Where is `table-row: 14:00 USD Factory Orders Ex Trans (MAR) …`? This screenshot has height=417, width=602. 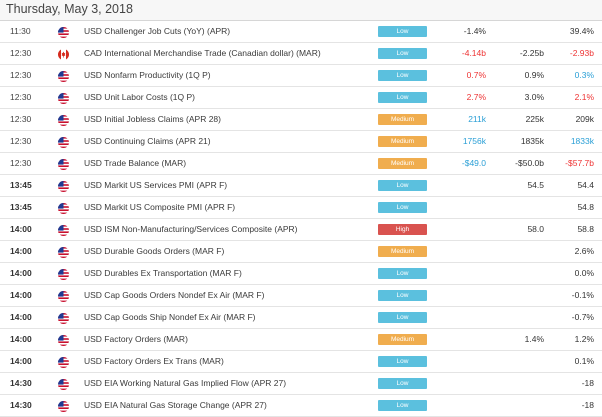
table-row: 14:00 USD Factory Orders Ex Trans (MAR) … is located at coordinates (301, 362).